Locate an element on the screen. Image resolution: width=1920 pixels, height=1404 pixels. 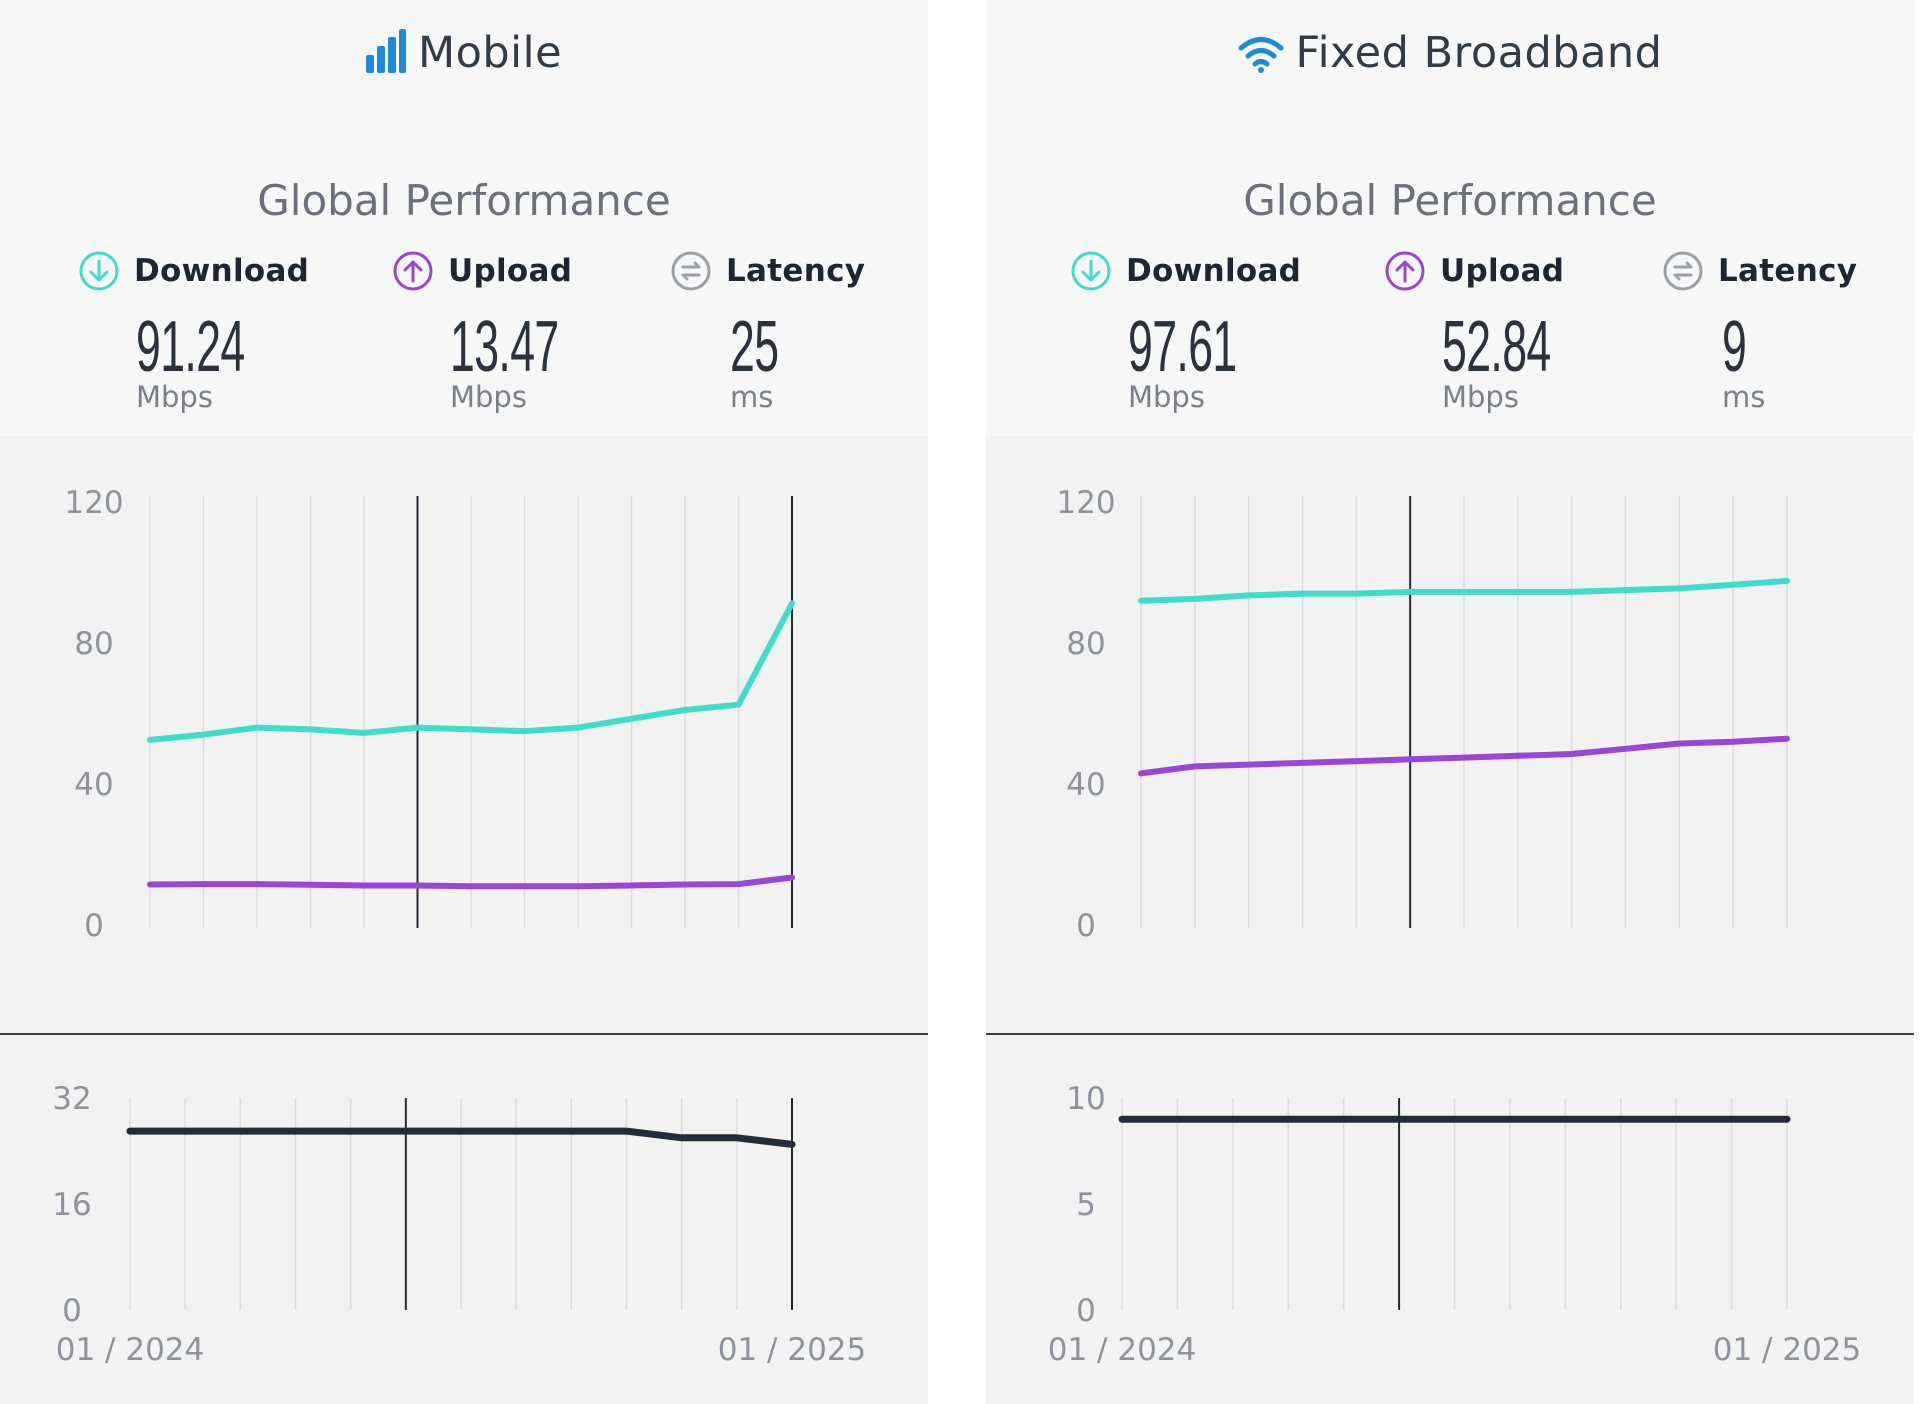
mobile-speed-ytick-label: 120 is located at coordinates (93, 503).